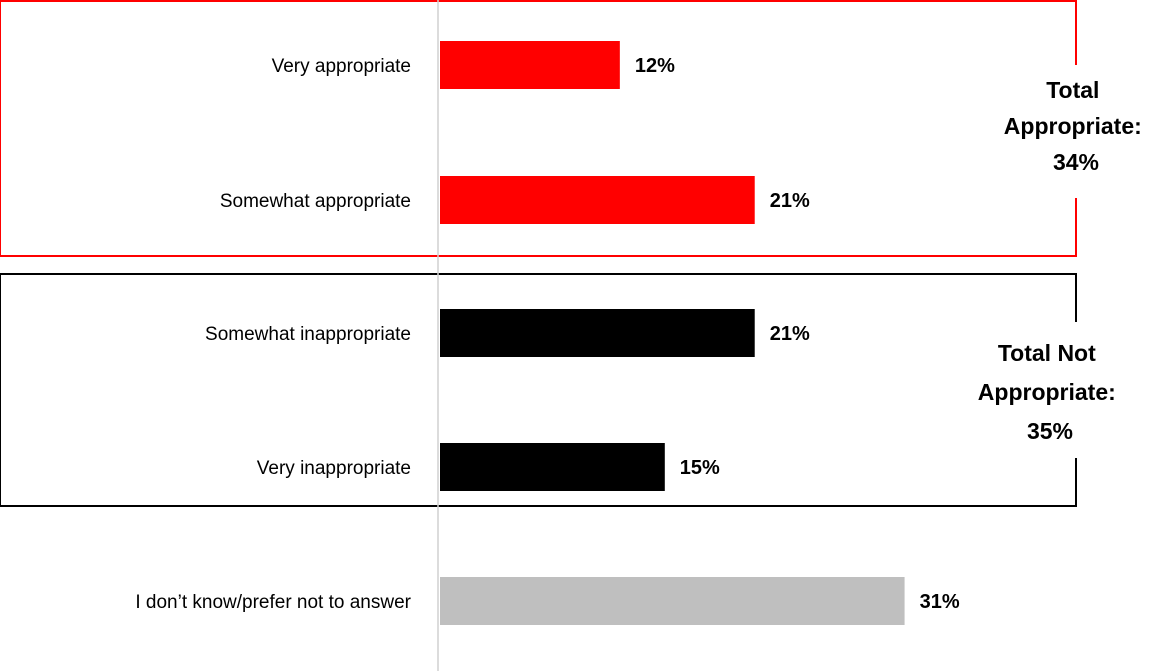 The image size is (1172, 671). I want to click on not-appropriate-total-line-2: Appropriate:, so click(1047, 392).